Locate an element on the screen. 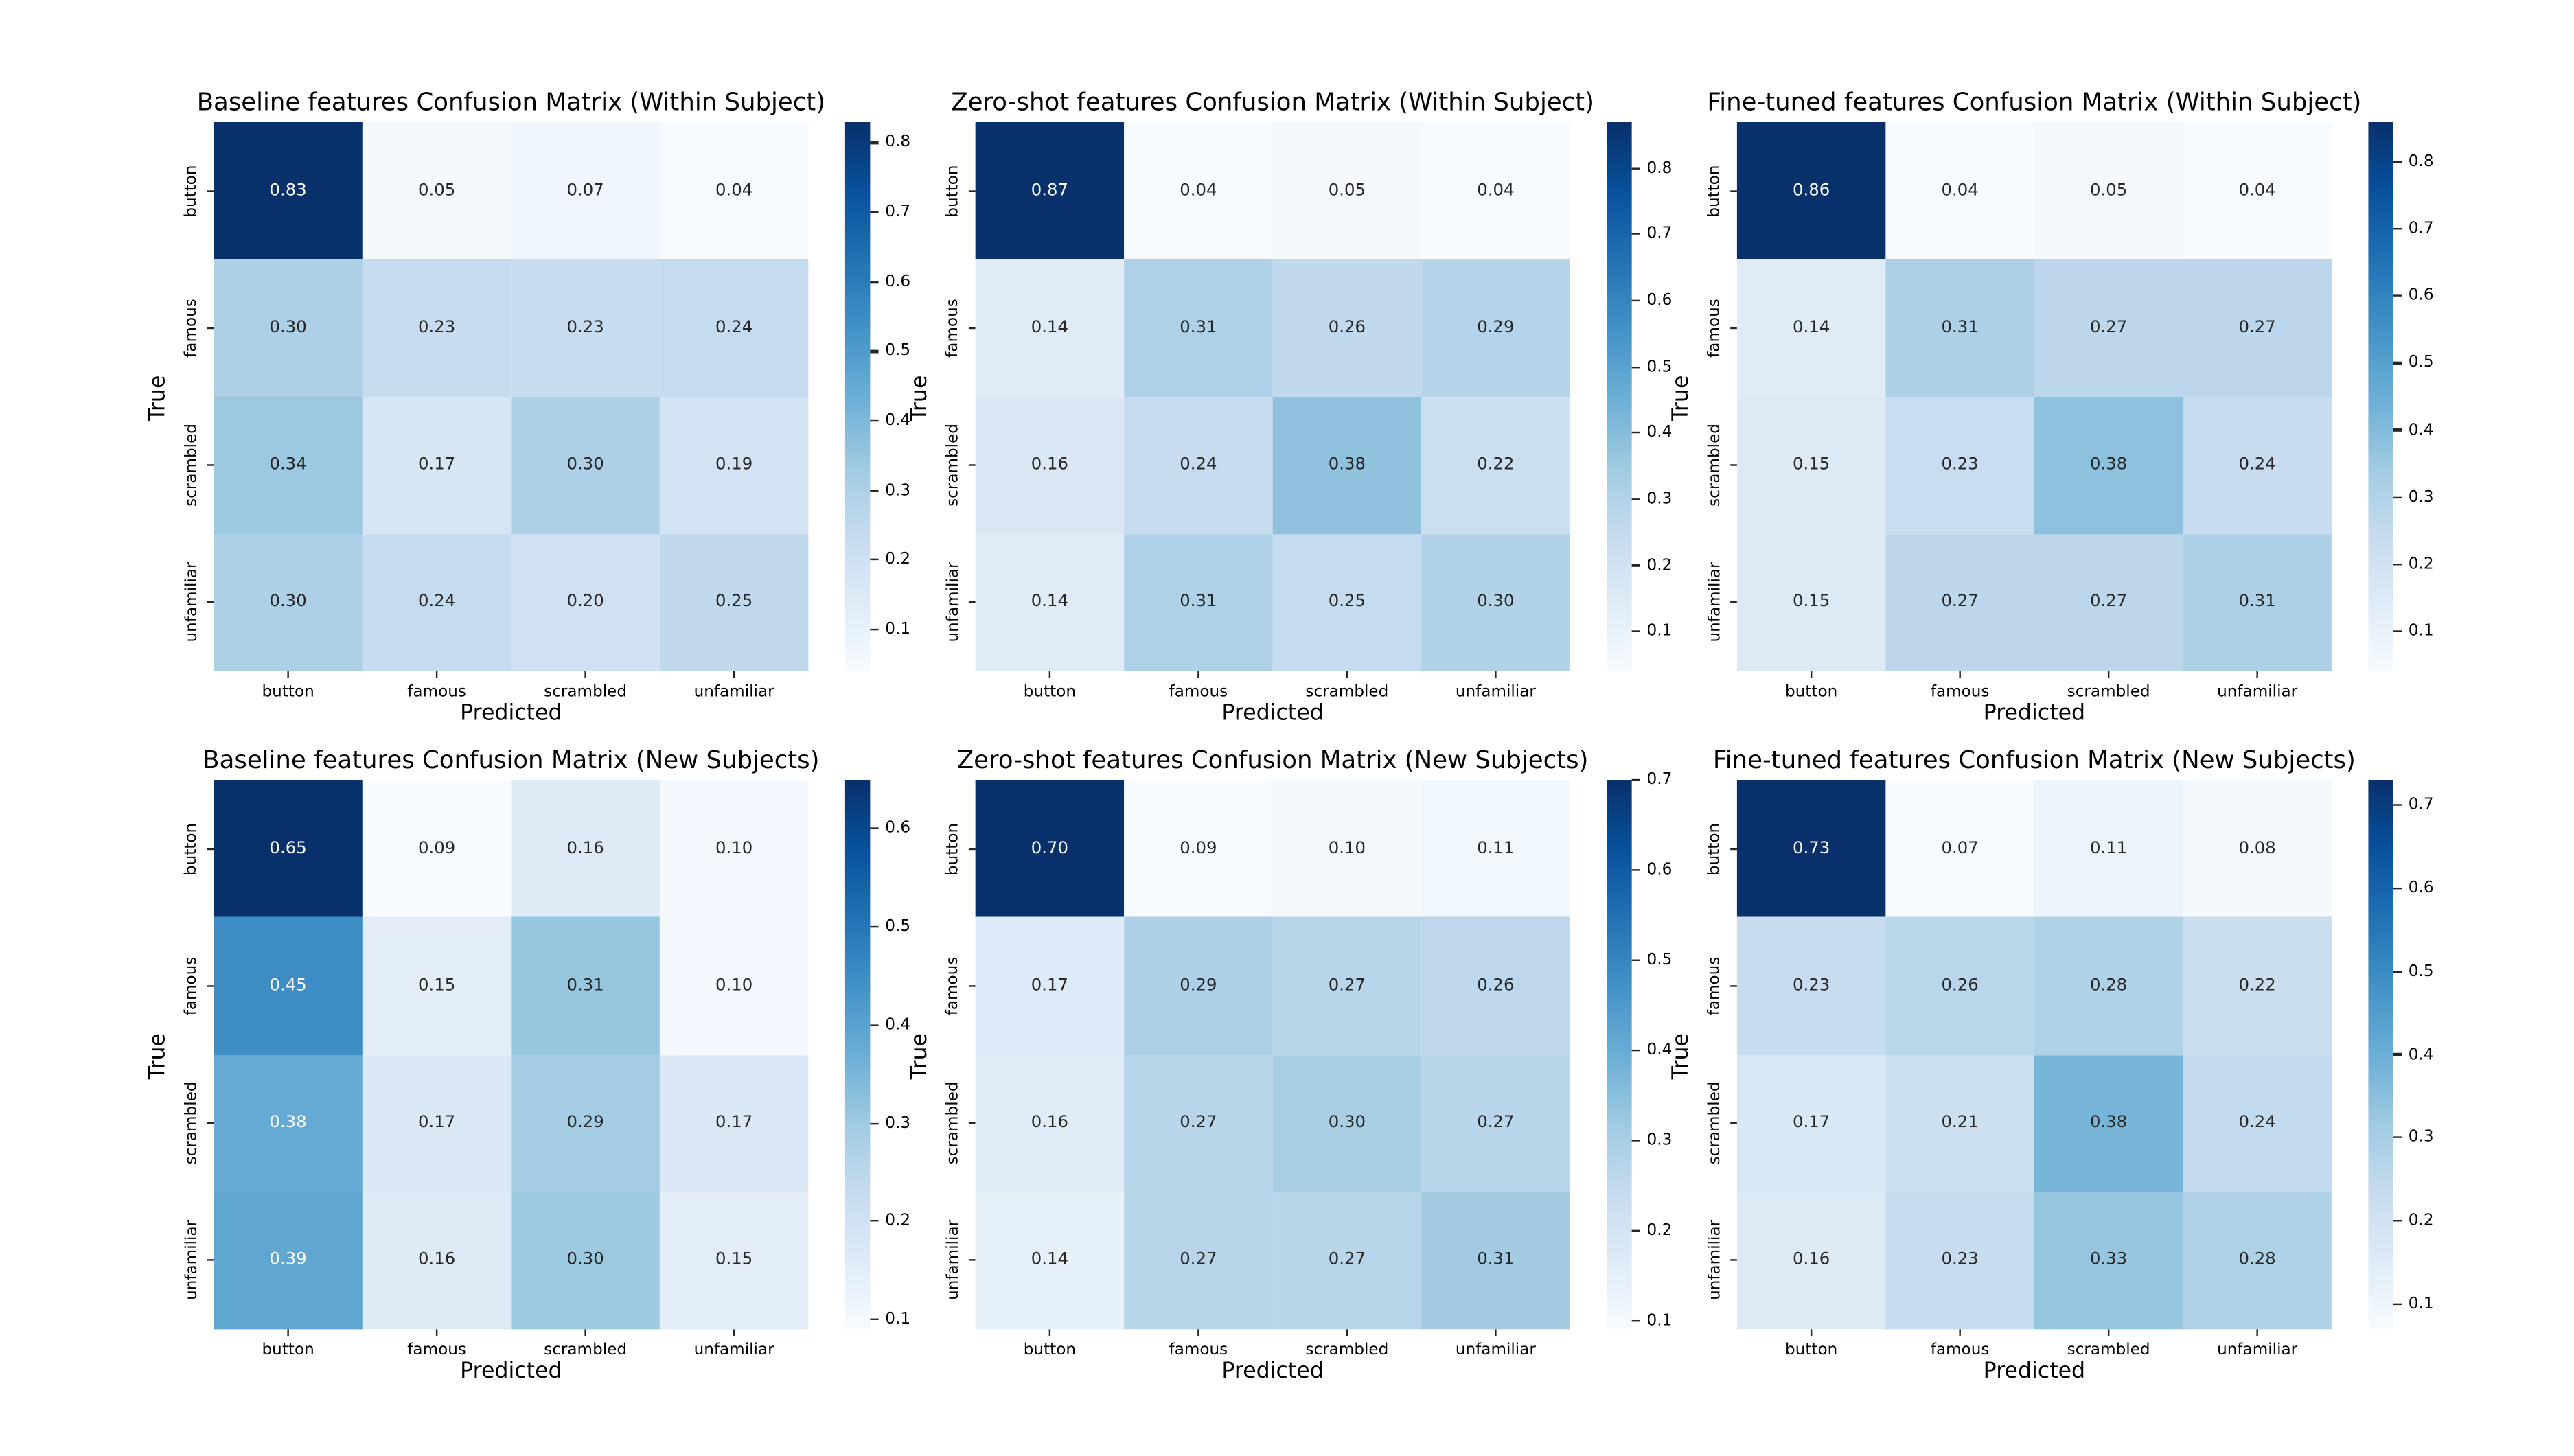  y-tick-label: button is located at coordinates (953, 848).